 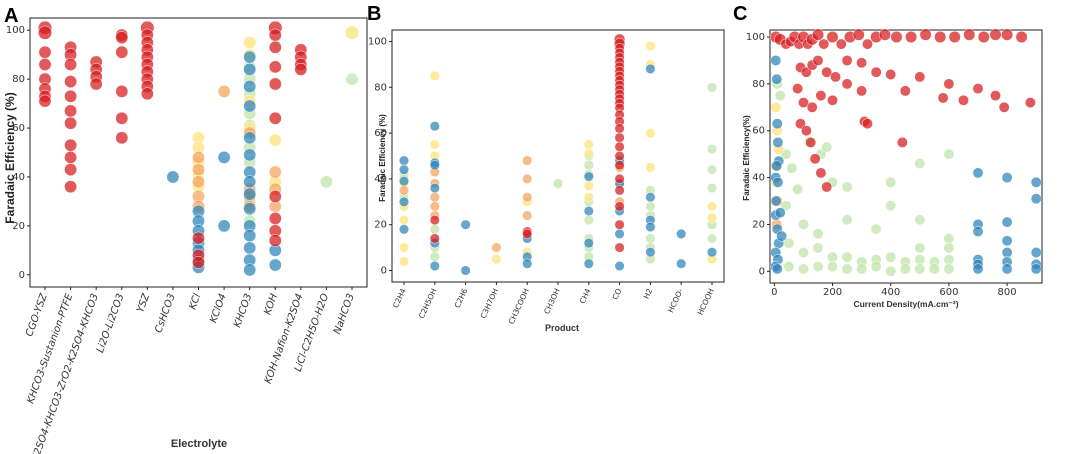 I want to click on panel-letter-b: B, so click(x=374, y=14).